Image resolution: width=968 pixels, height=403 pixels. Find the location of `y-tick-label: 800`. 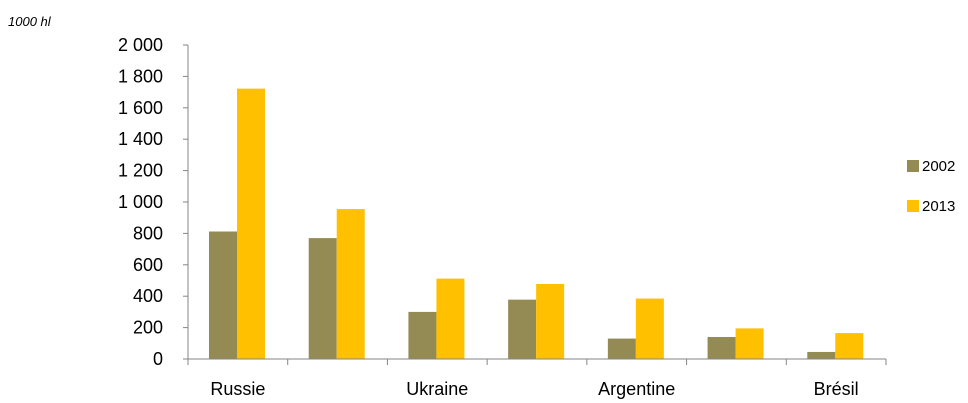

y-tick-label: 800 is located at coordinates (148, 233).